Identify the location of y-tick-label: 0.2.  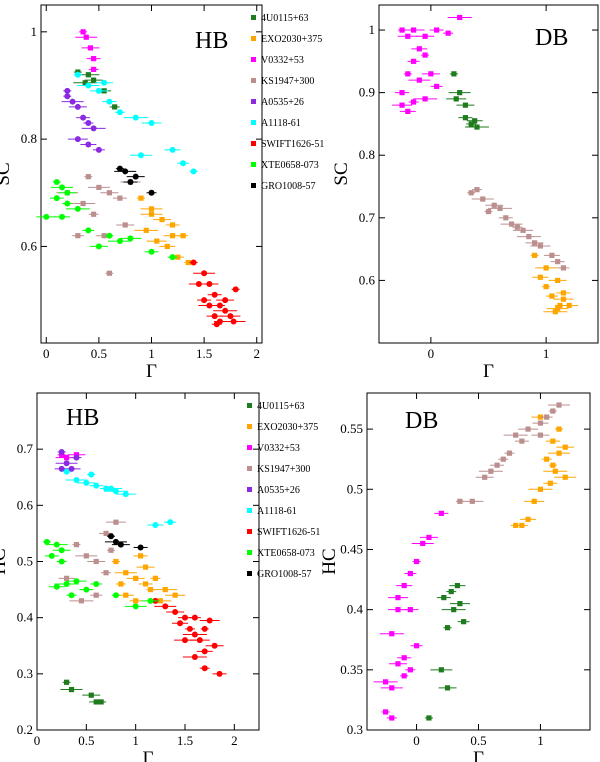
(25, 729).